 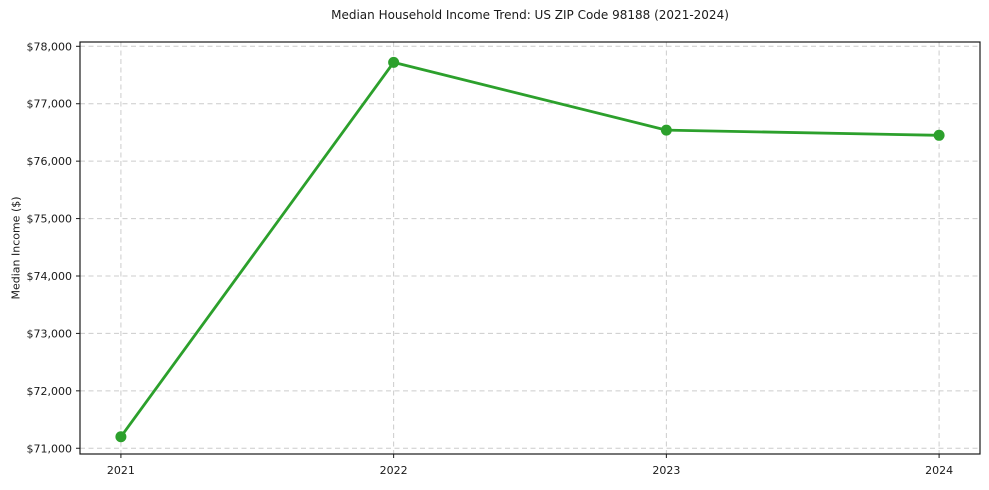 I want to click on y-axis-label: Median Income ($), so click(x=16, y=248).